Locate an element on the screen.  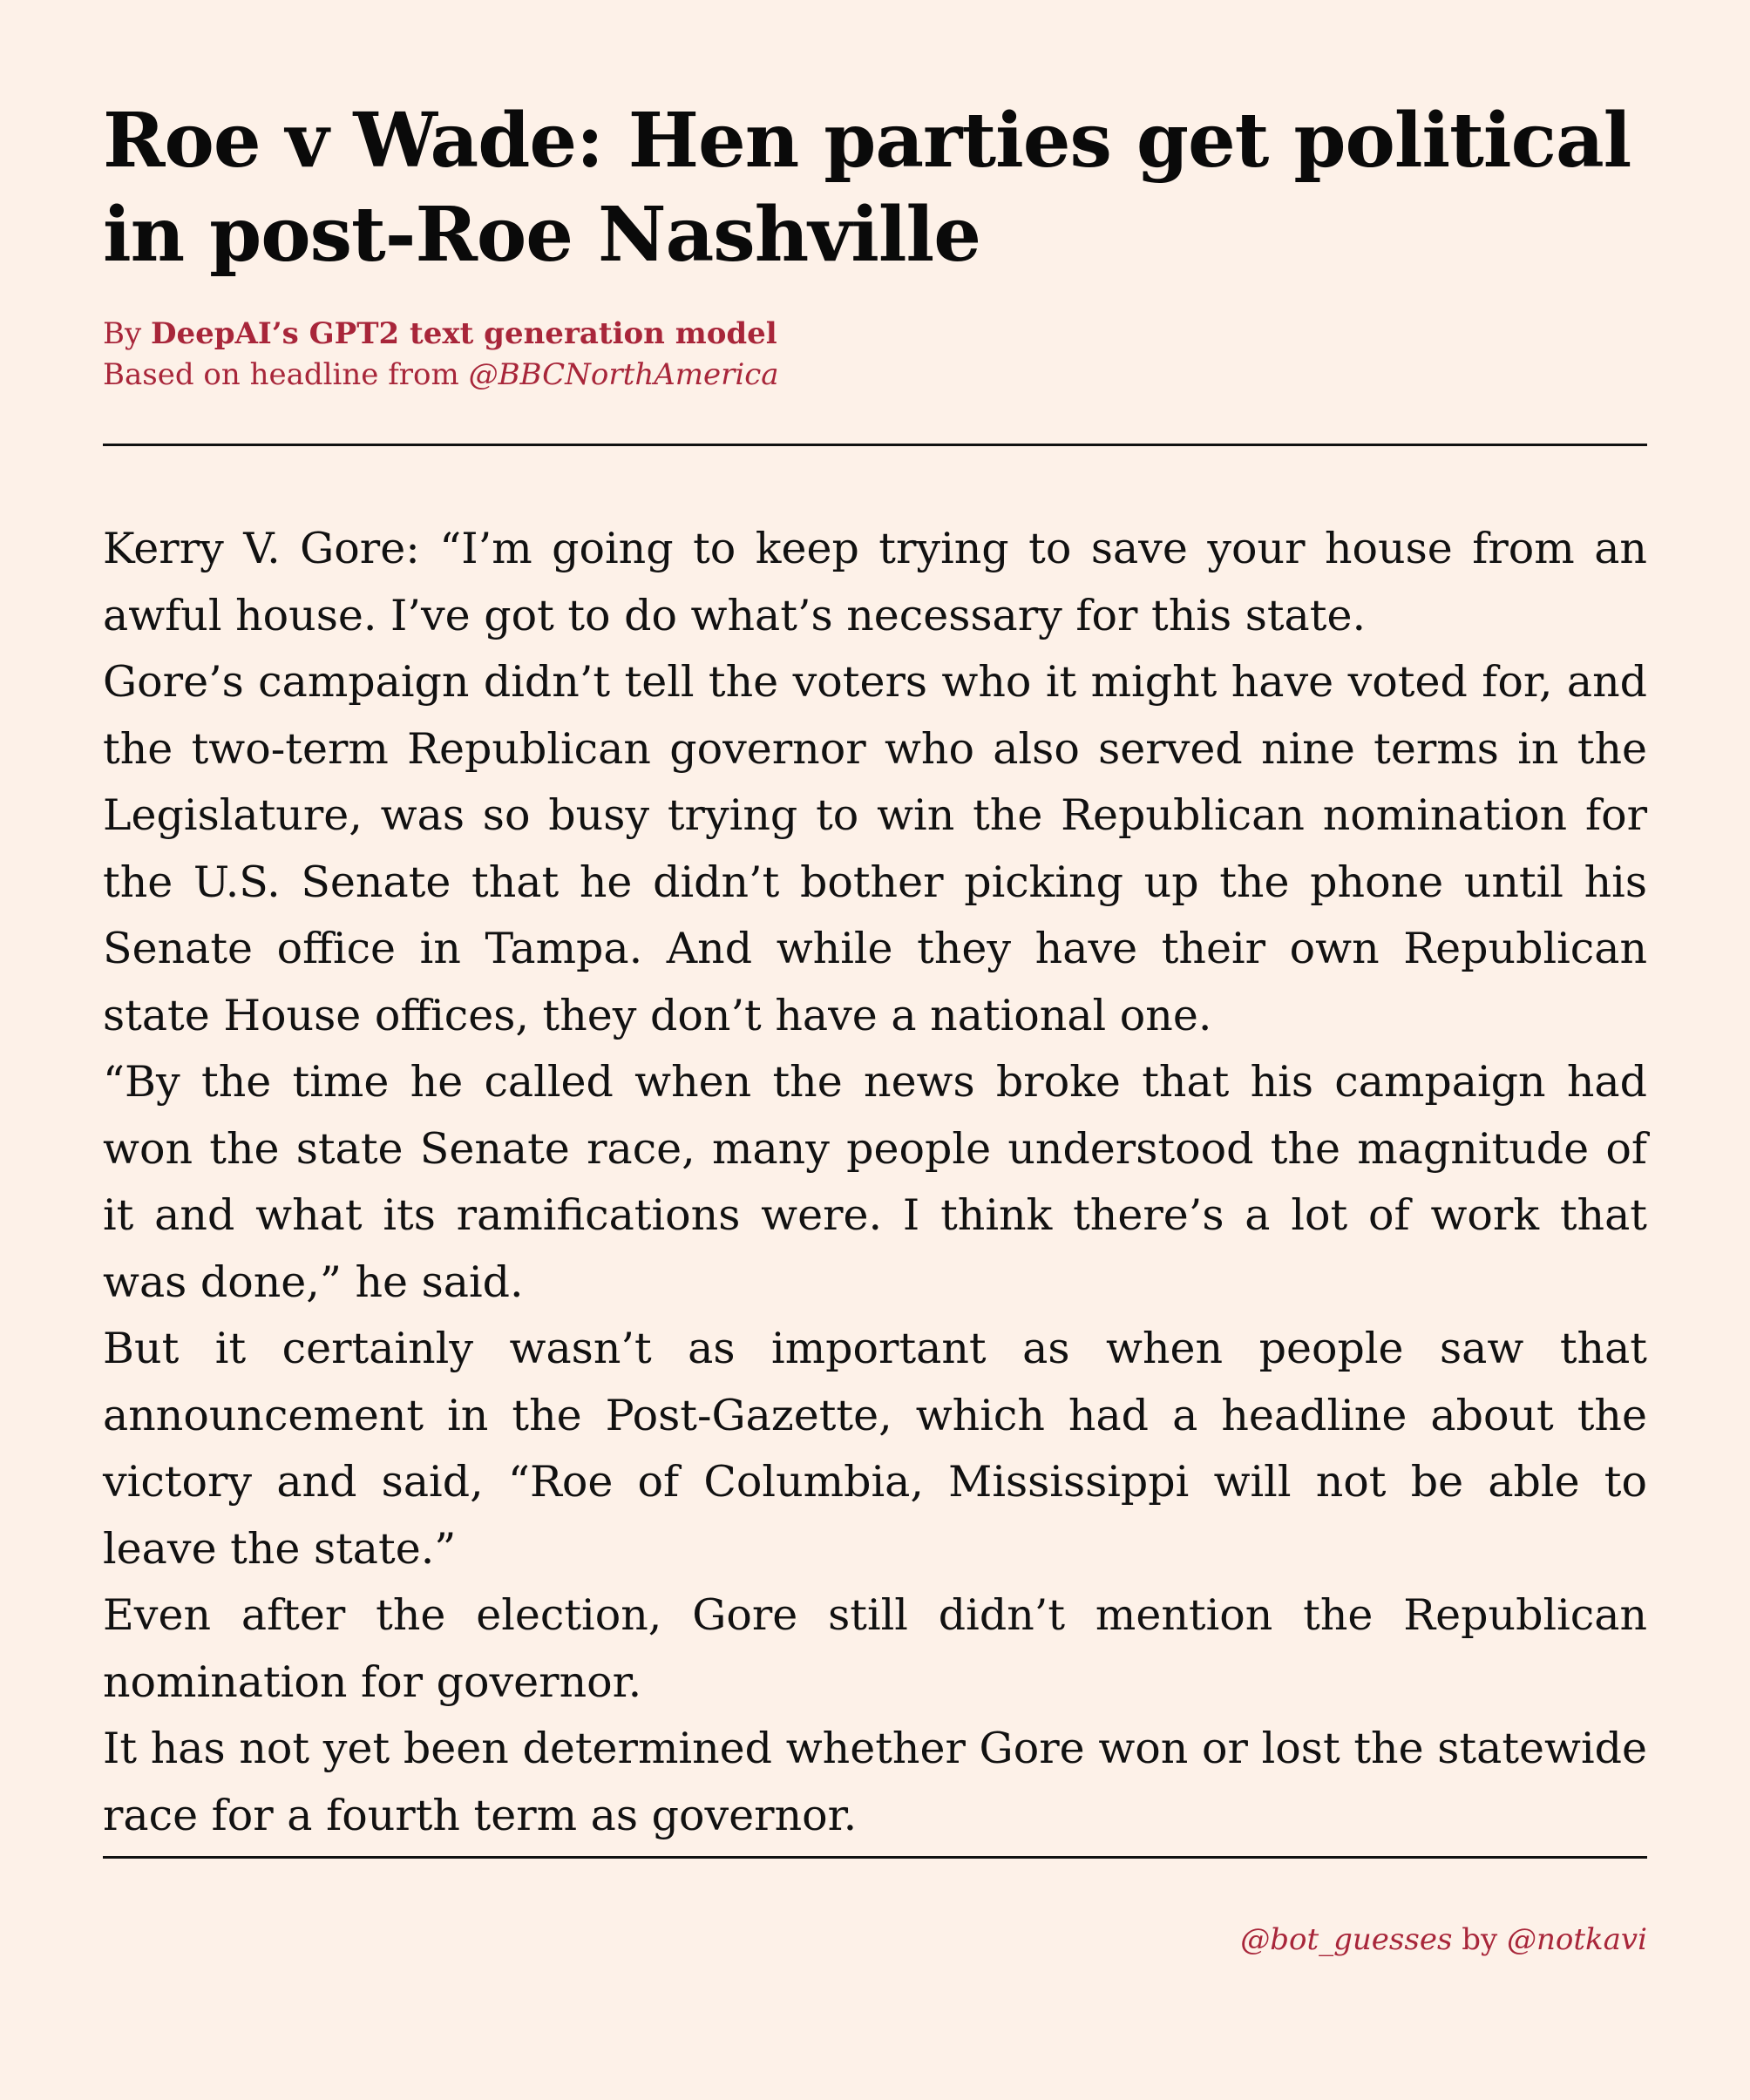
footer-credit: @bot_guesses by @notkavi is located at coordinates (875, 1940).